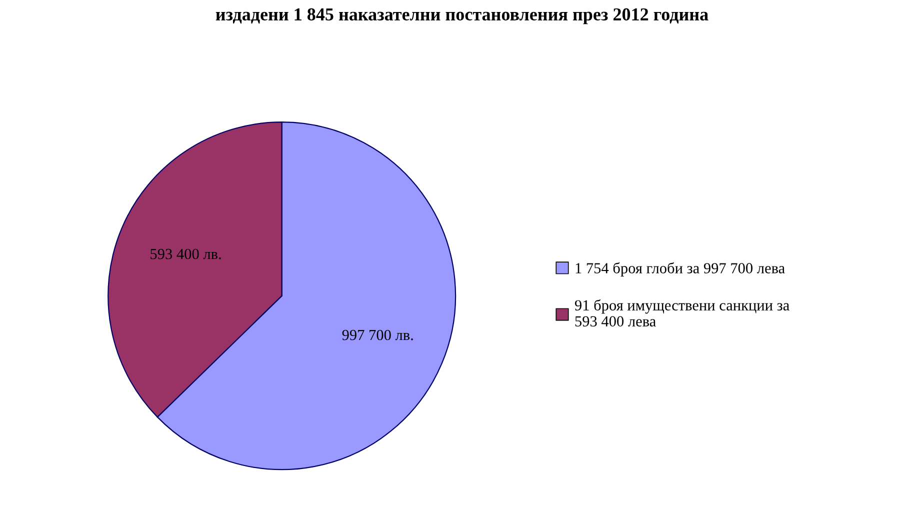 This screenshot has width=924, height=519. I want to click on legend-label: 1 754 броя глоби за 997 700 лева, so click(680, 269).